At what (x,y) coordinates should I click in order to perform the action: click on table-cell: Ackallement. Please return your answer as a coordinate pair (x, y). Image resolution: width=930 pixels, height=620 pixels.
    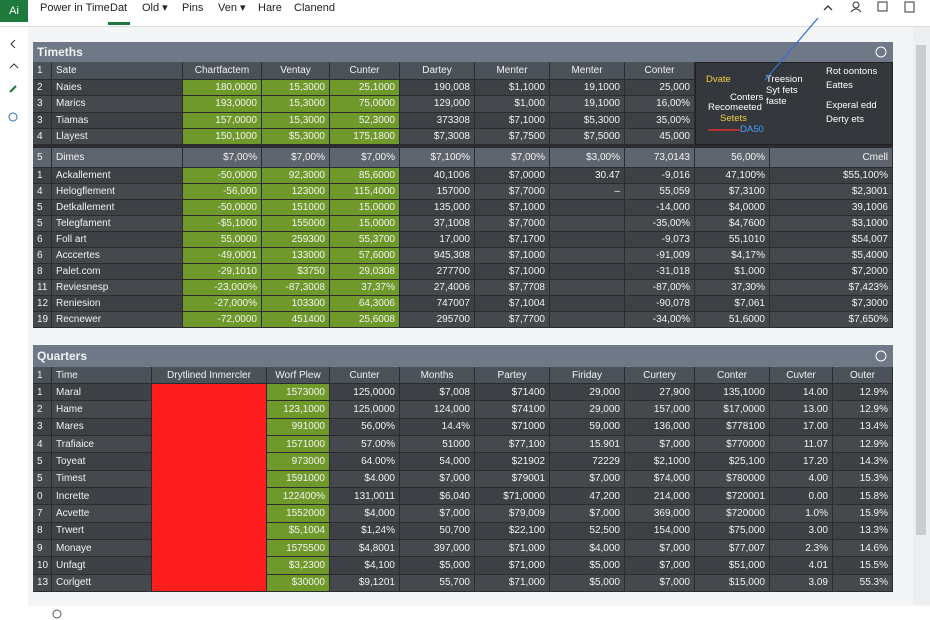
    Looking at the image, I should click on (117, 176).